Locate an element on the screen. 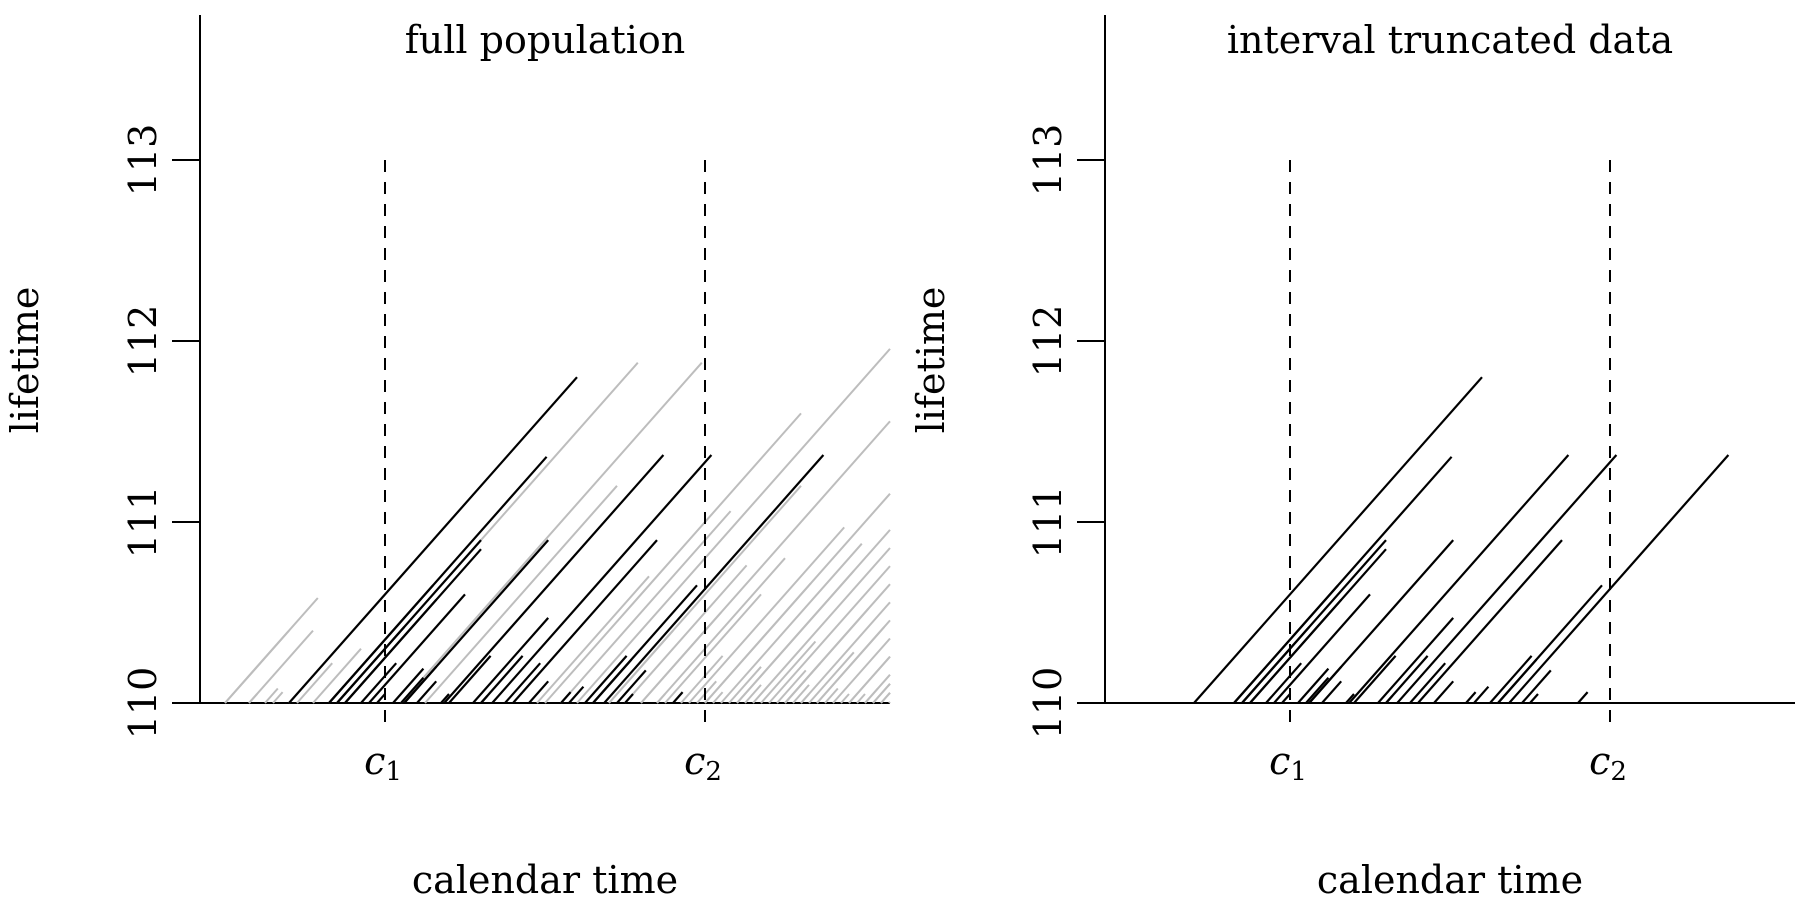 This screenshot has height=900, width=1800. y-ticks: 110 111 112 113 is located at coordinates (1065, 432).